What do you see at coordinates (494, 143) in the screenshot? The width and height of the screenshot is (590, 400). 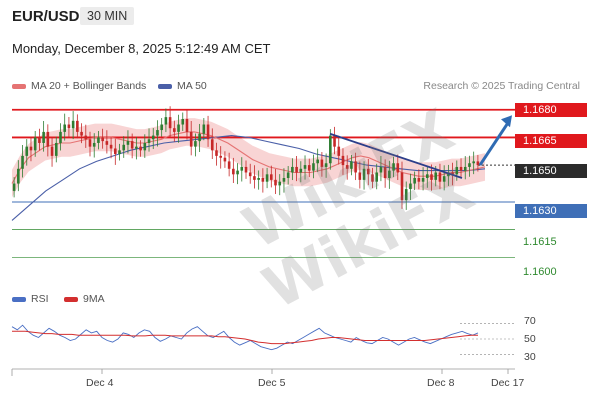 I see `projection-arrow-line` at bounding box center [494, 143].